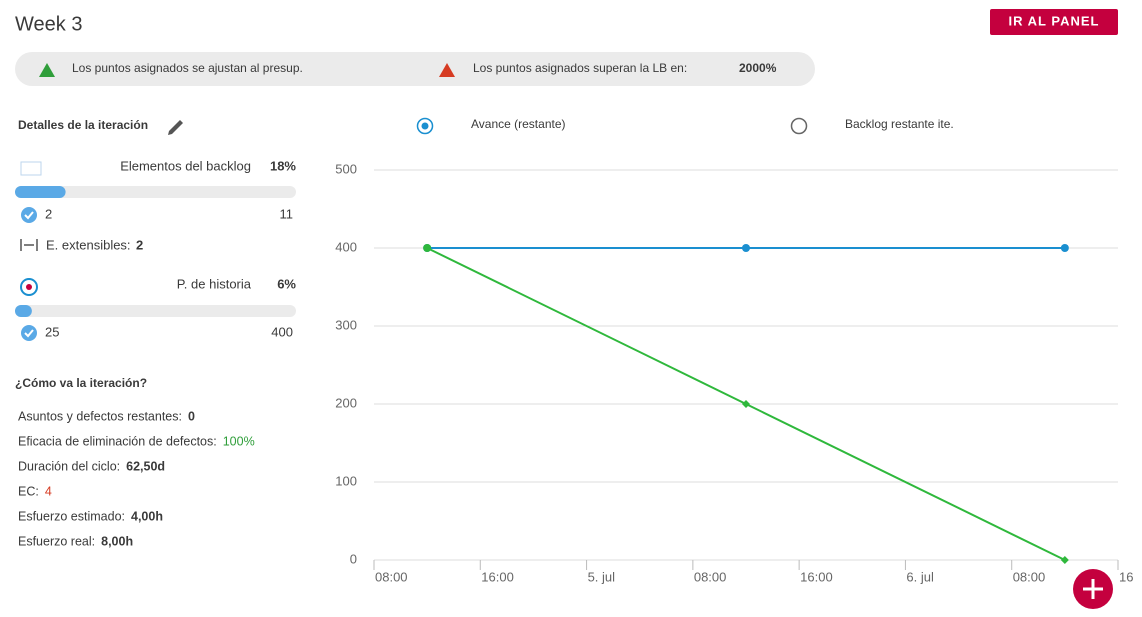 The width and height of the screenshot is (1142, 617). Describe the element at coordinates (283, 165) in the screenshot. I see `backlog-percent: 18%` at that location.